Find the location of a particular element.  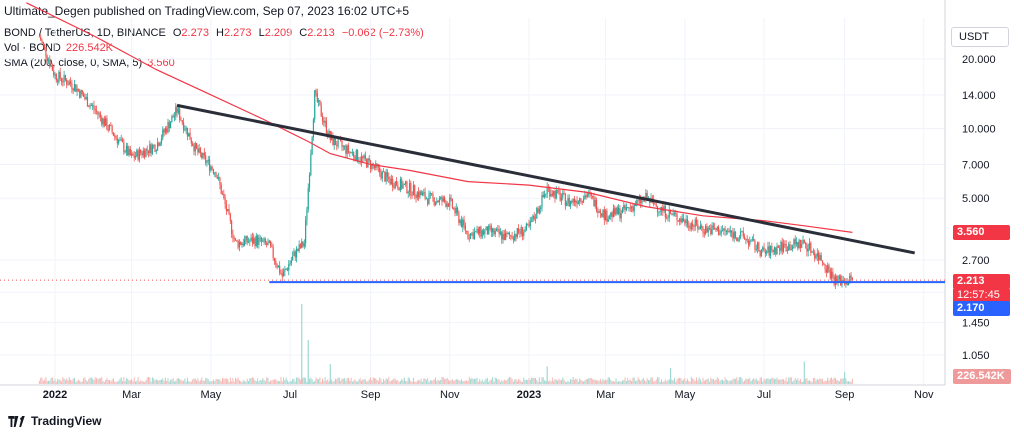

sma-label: SMA (200, close, 0, SMA, 5) is located at coordinates (73, 63).